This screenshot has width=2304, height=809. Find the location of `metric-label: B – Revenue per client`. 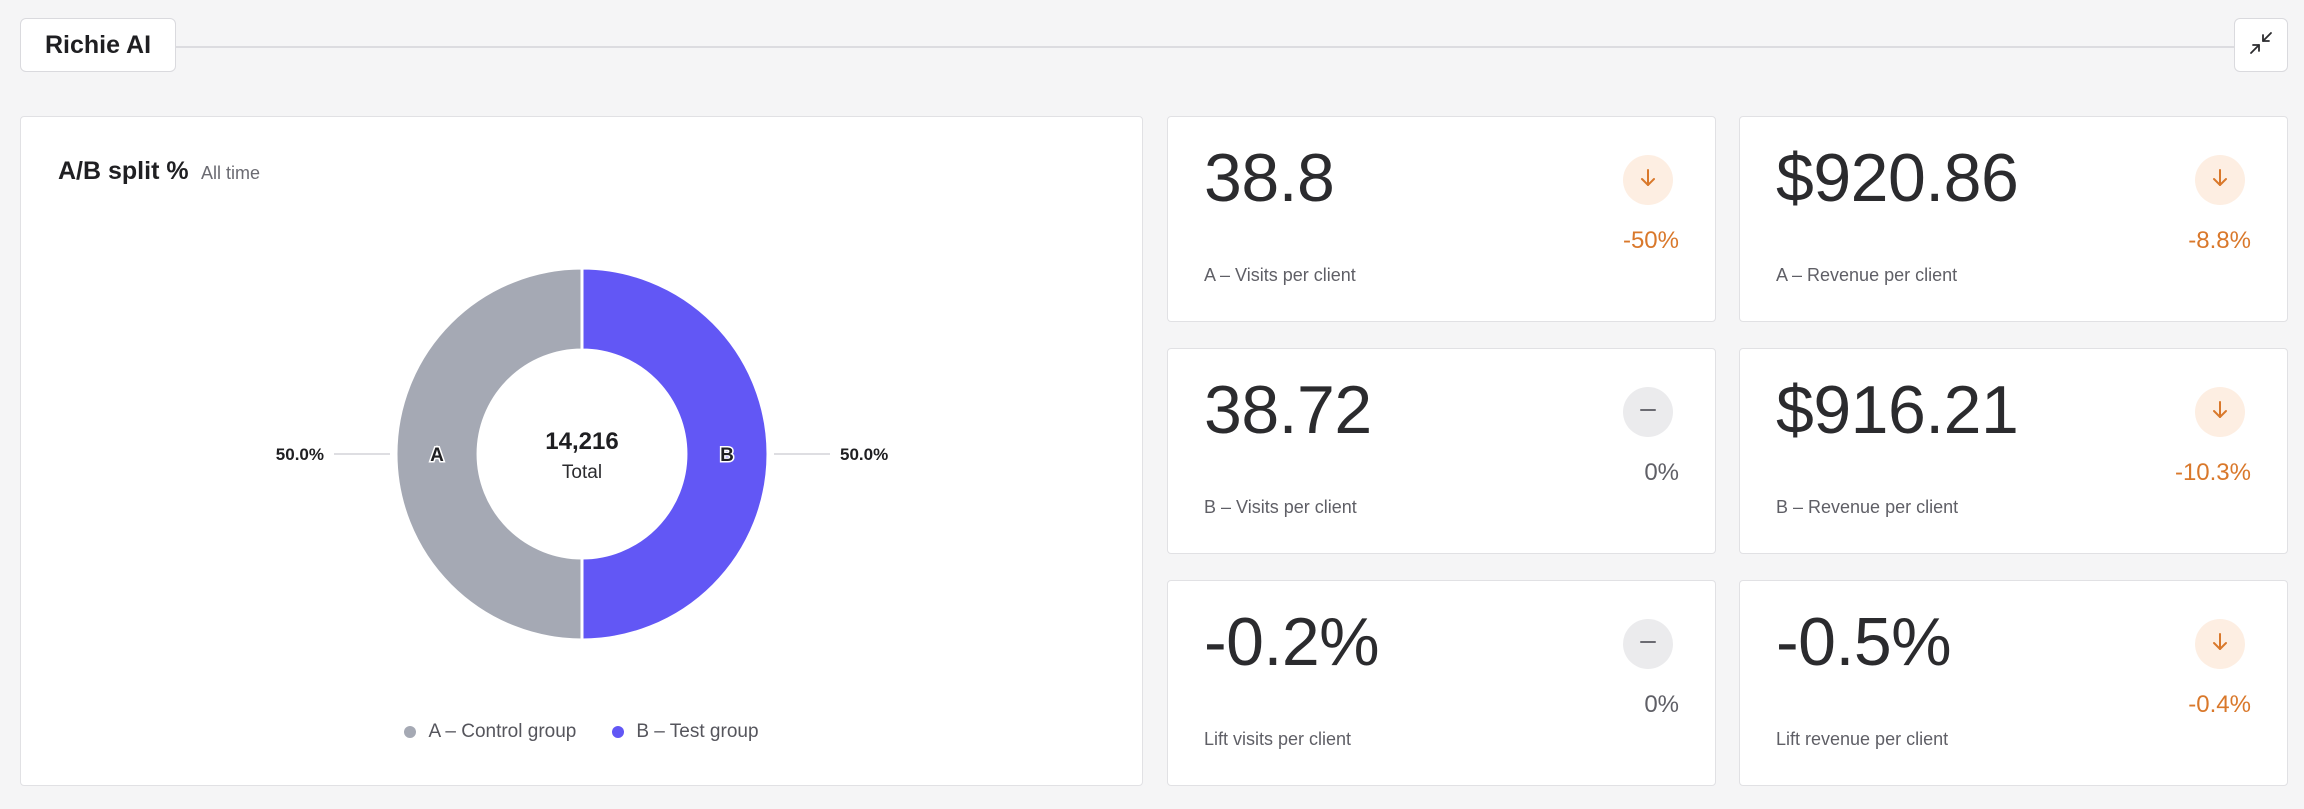

metric-label: B – Revenue per client is located at coordinates (1867, 507).